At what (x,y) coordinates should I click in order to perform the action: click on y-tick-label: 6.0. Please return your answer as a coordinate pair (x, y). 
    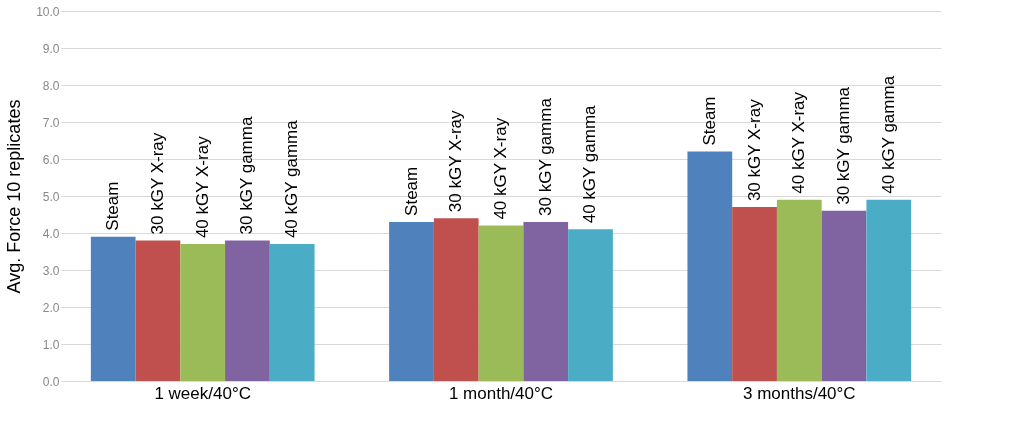
    Looking at the image, I should click on (51, 159).